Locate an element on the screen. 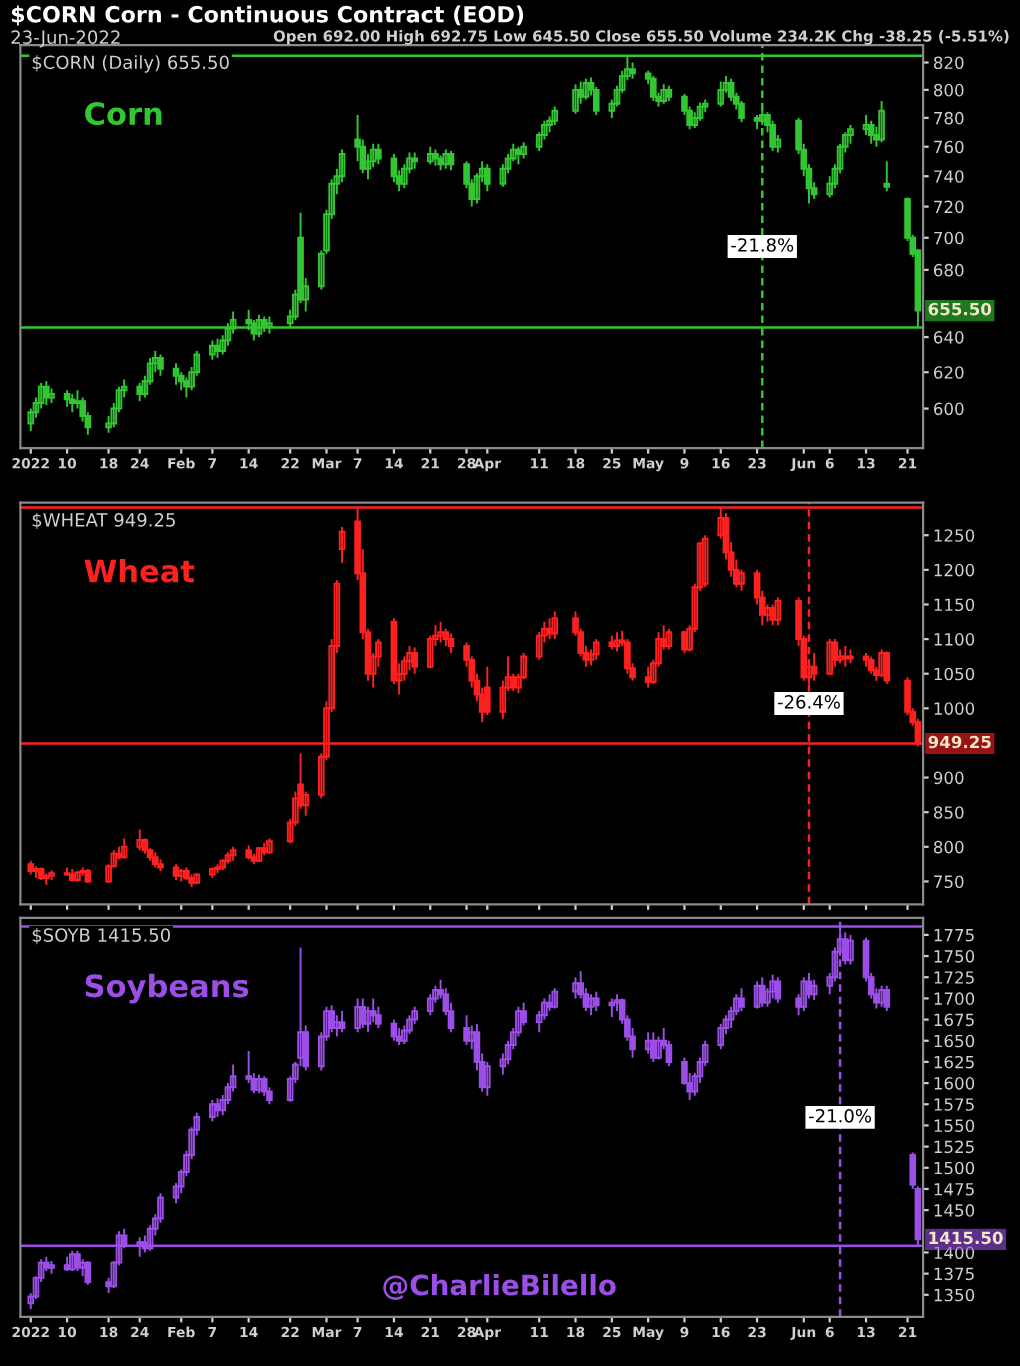 The height and width of the screenshot is (1366, 1020). y-tick-label: 1650 is located at coordinates (954, 1041).